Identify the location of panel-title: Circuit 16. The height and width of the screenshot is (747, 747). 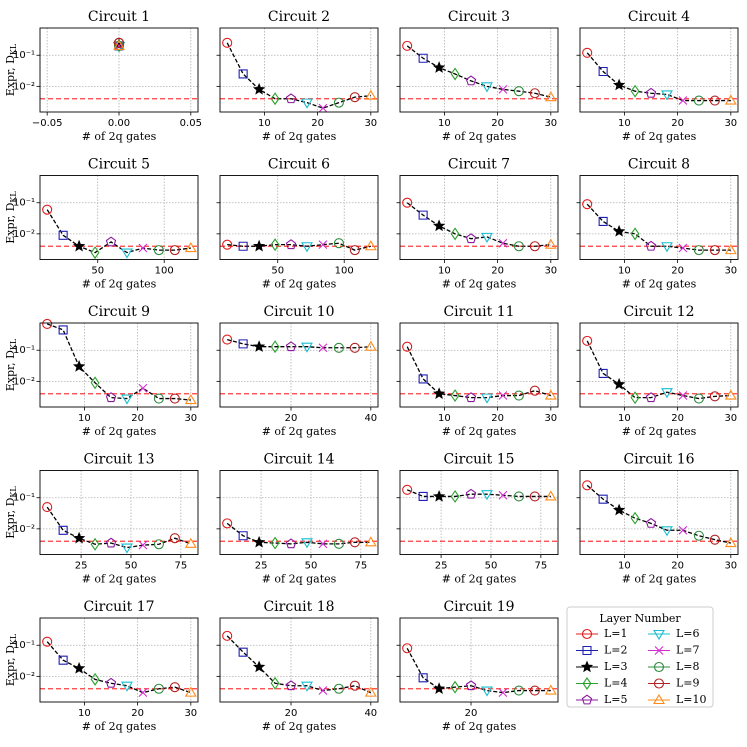
(658, 460).